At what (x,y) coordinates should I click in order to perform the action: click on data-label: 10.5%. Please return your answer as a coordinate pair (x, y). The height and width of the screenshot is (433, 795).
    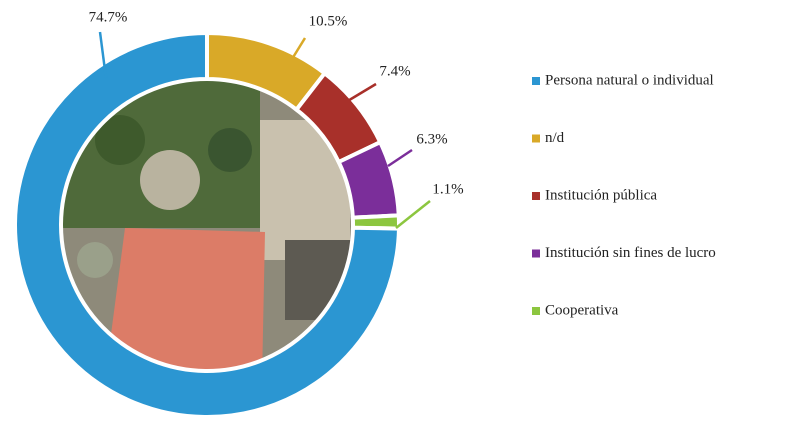
    Looking at the image, I should click on (328, 21).